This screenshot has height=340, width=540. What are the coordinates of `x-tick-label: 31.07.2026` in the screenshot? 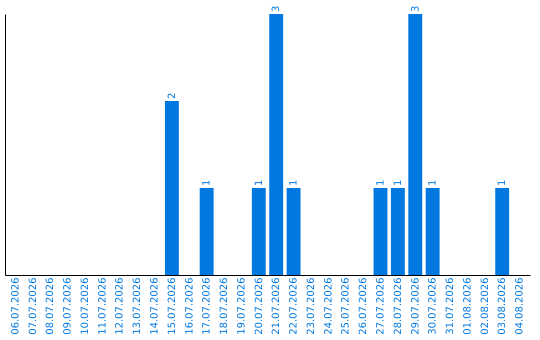 It's located at (450, 306).